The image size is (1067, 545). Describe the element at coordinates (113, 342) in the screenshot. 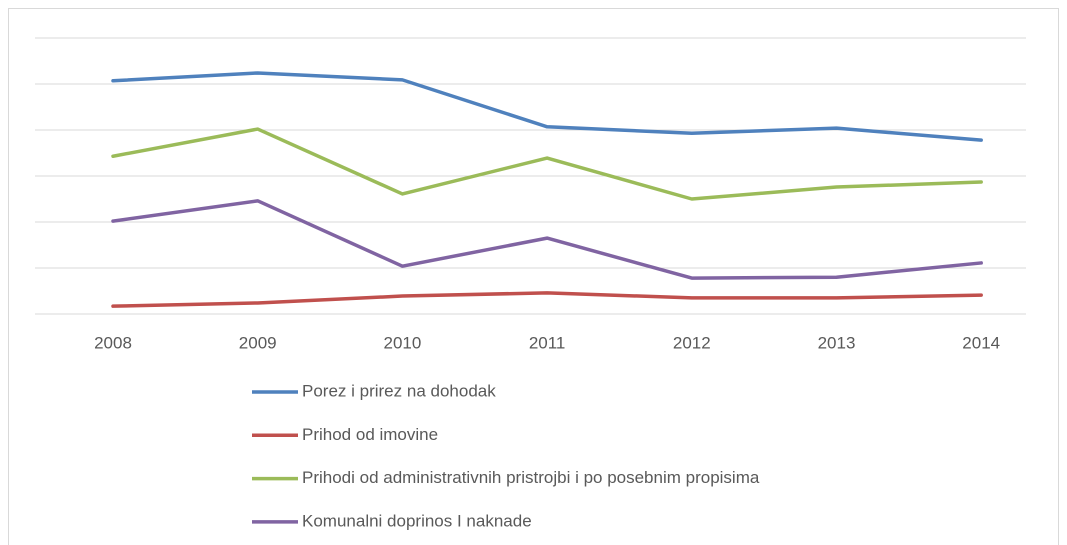

I see `x-tick-label: 2008` at that location.